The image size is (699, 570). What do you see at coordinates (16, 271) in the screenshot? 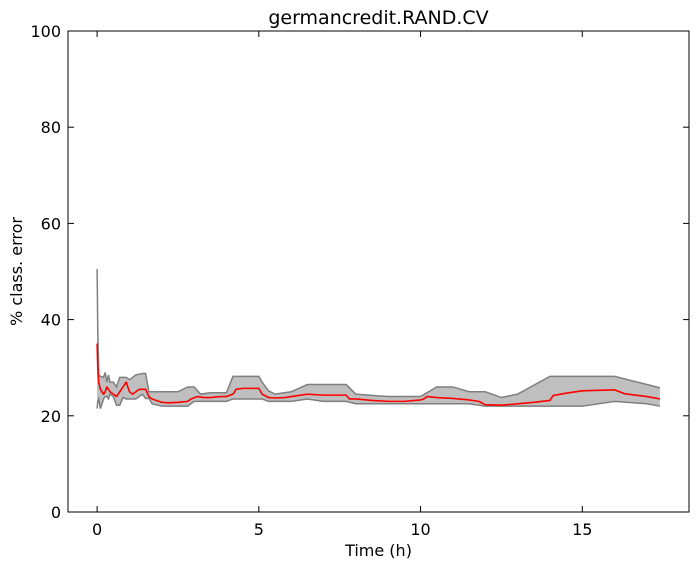
I see `y-axis-label: % class. error` at bounding box center [16, 271].